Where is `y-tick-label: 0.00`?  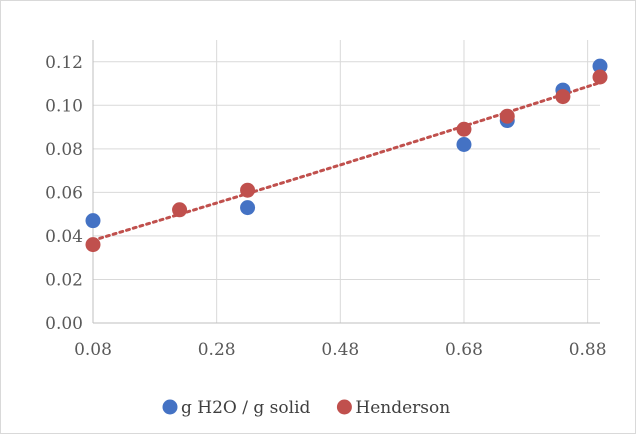 y-tick-label: 0.00 is located at coordinates (64, 324).